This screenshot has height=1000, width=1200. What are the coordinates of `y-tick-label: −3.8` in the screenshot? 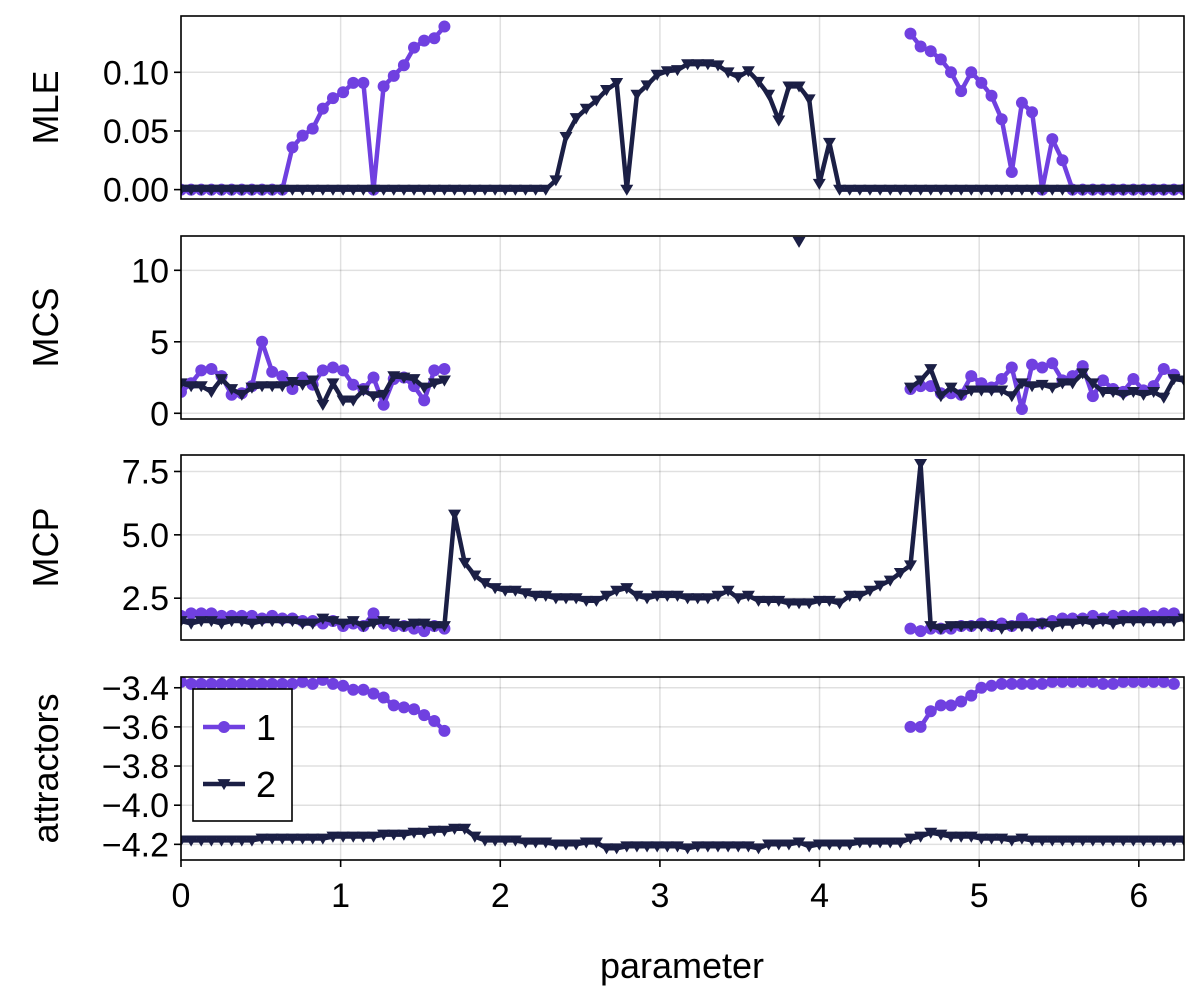 It's located at (135, 767).